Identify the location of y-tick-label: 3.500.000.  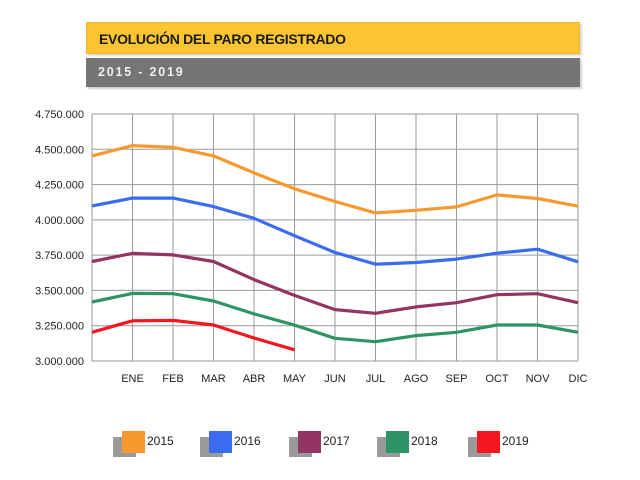
(59, 291).